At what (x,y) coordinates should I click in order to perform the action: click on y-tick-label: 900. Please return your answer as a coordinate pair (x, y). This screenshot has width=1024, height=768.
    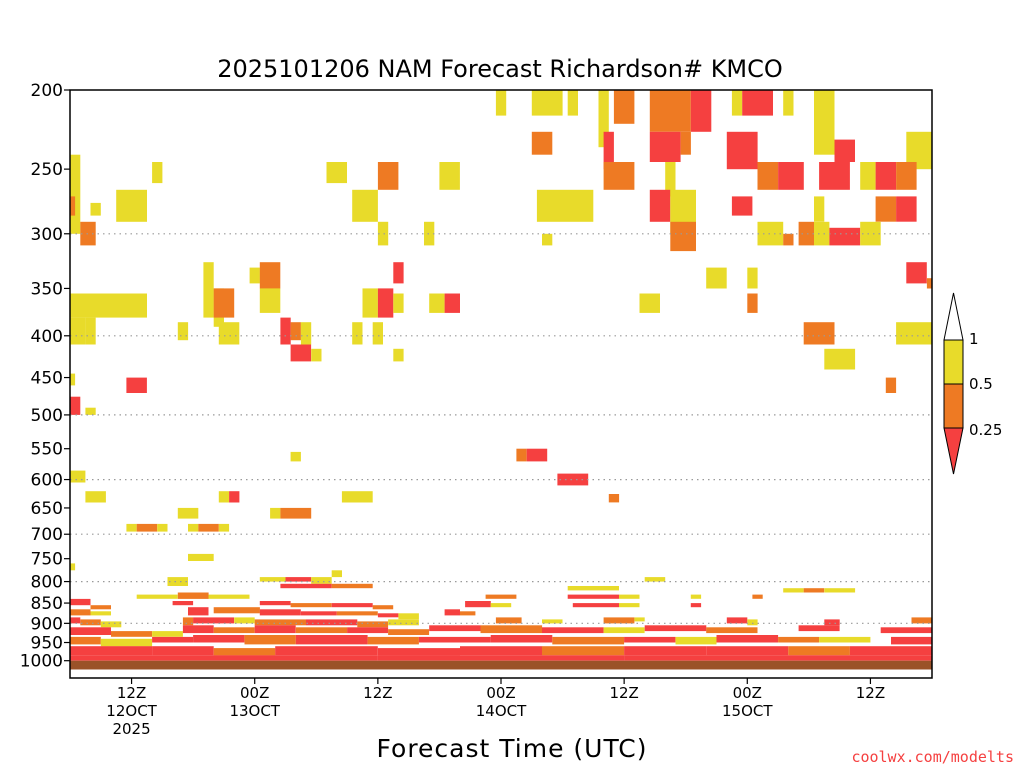
    Looking at the image, I should click on (47, 624).